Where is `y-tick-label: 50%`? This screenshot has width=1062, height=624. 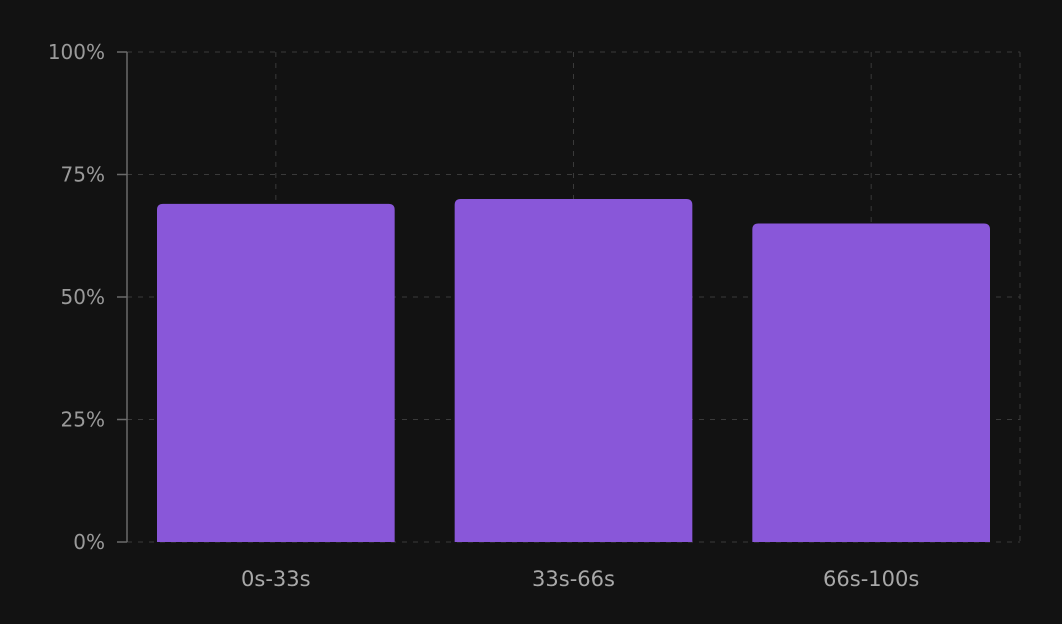 y-tick-label: 50% is located at coordinates (83, 297).